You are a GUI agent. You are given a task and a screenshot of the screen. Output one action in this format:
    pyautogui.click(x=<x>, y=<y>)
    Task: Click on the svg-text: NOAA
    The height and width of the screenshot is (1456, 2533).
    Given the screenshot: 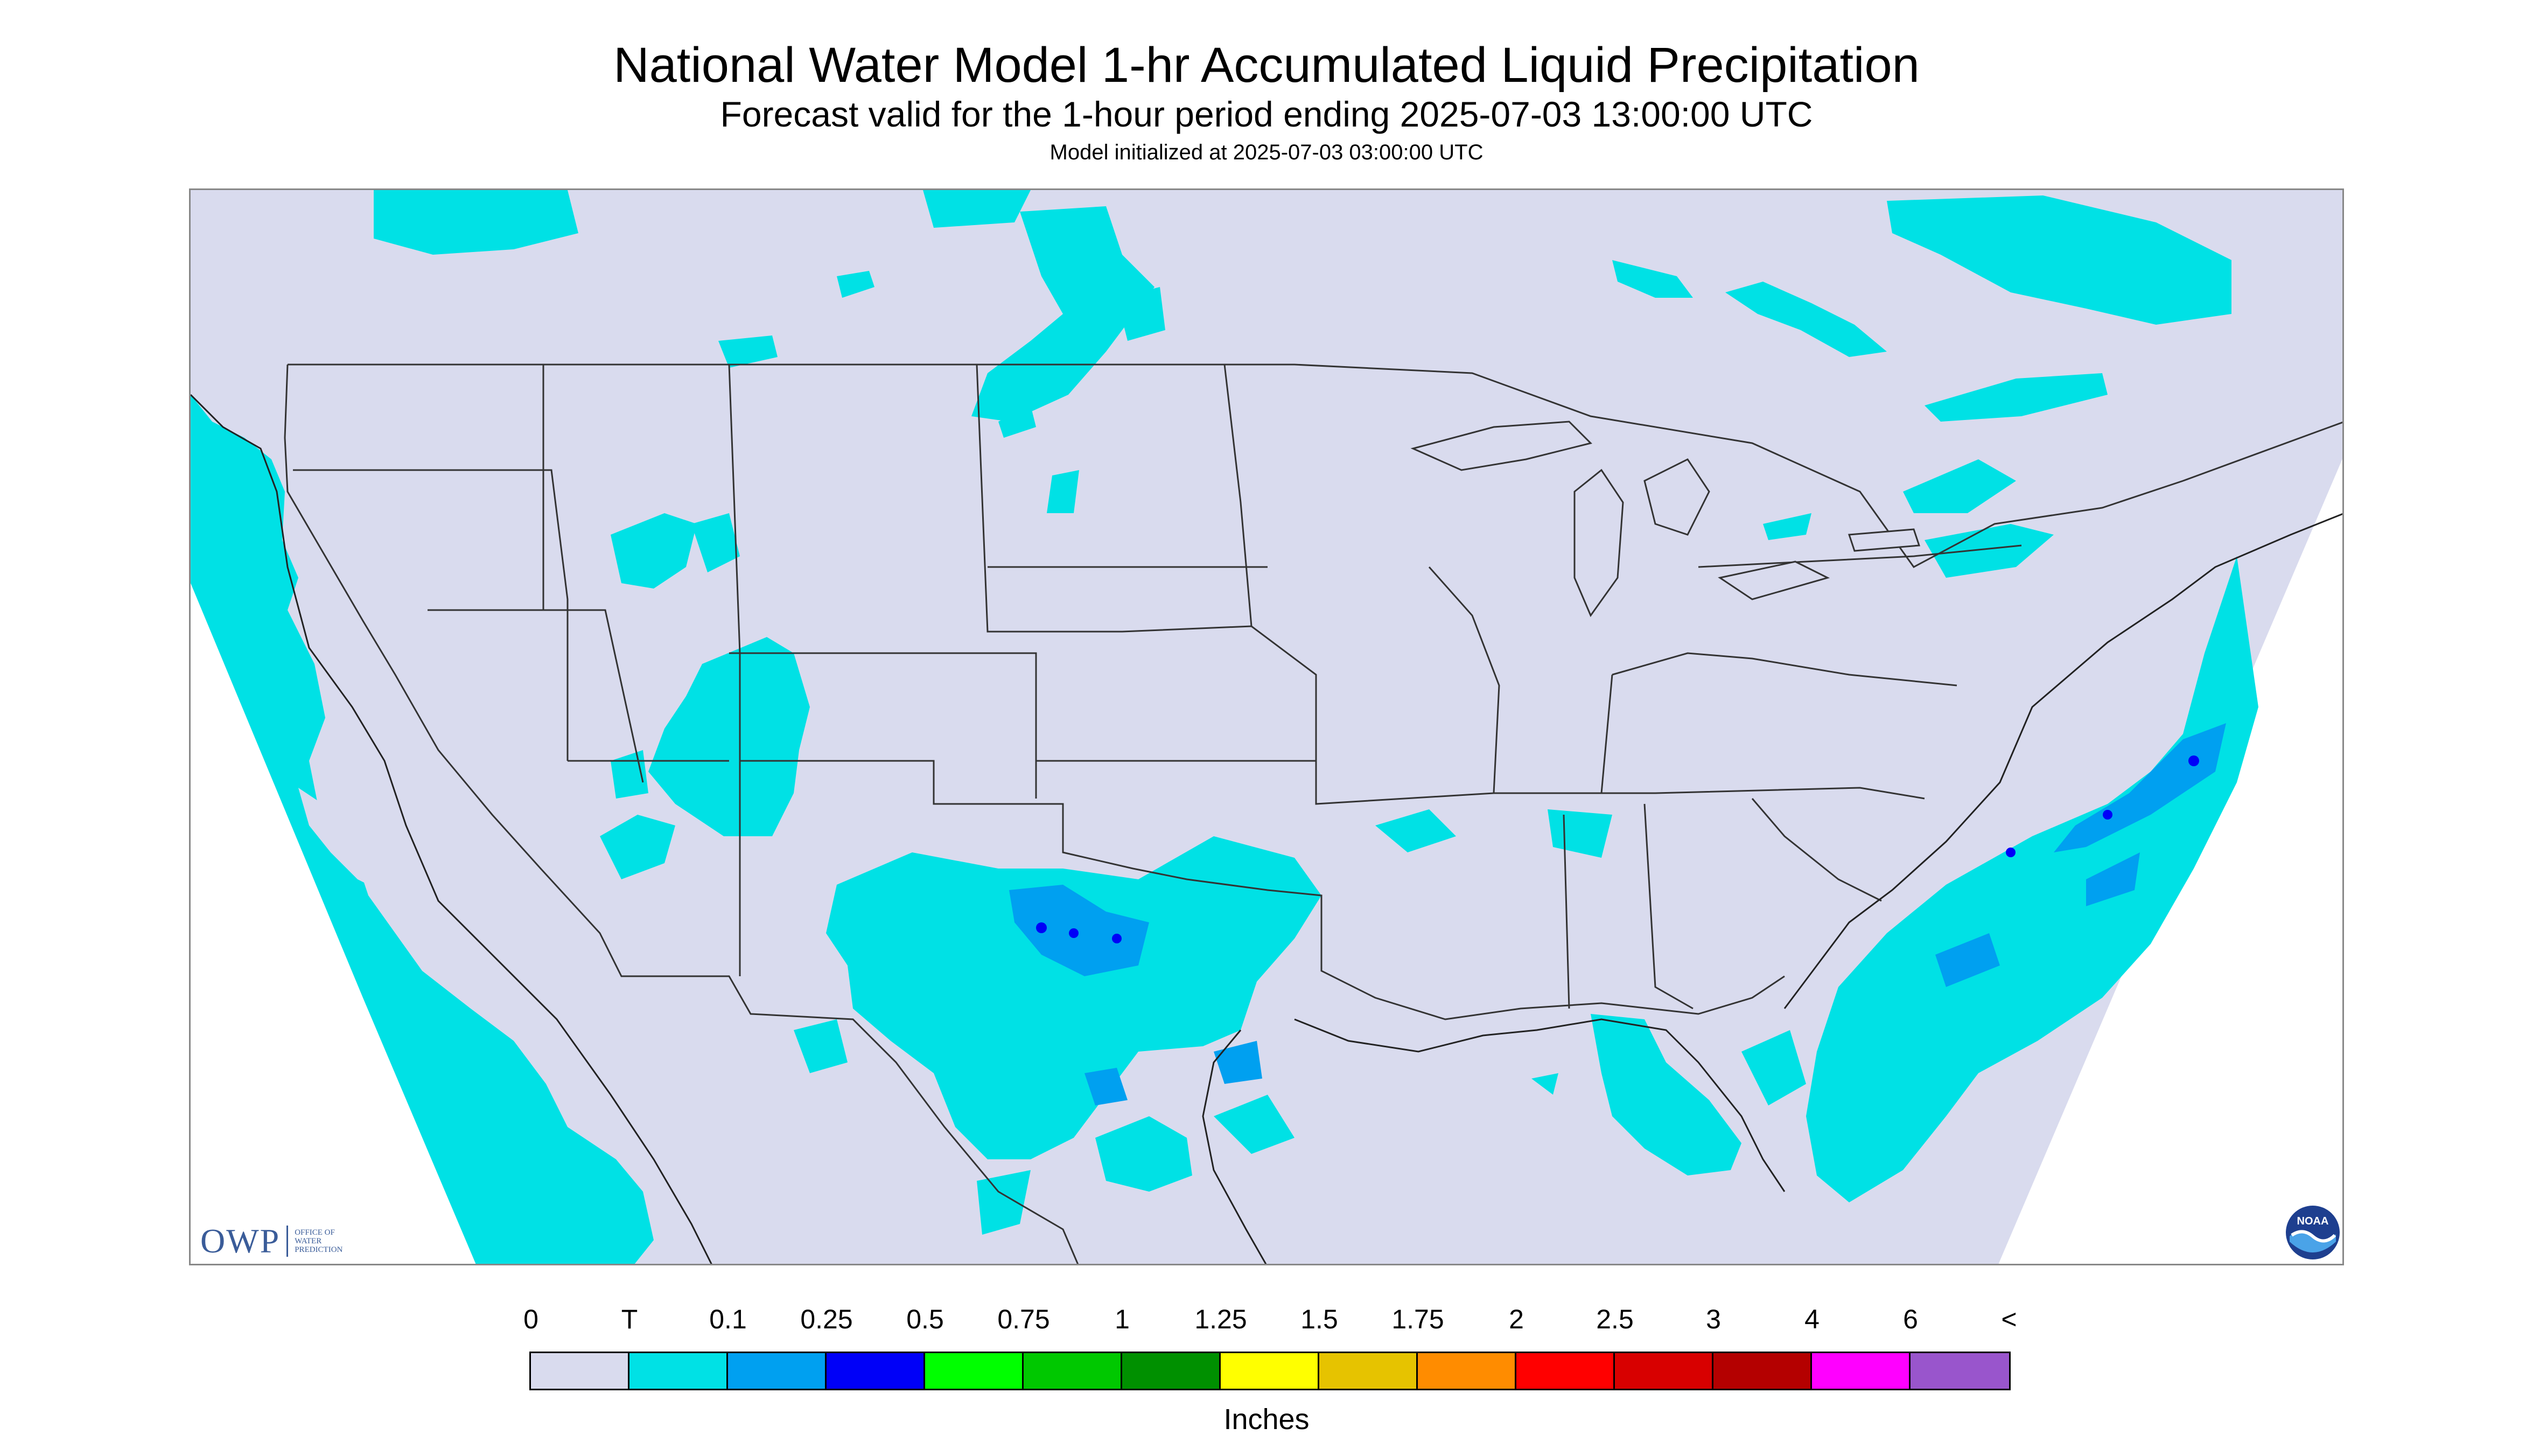 What is the action you would take?
    pyautogui.click(x=2313, y=1221)
    